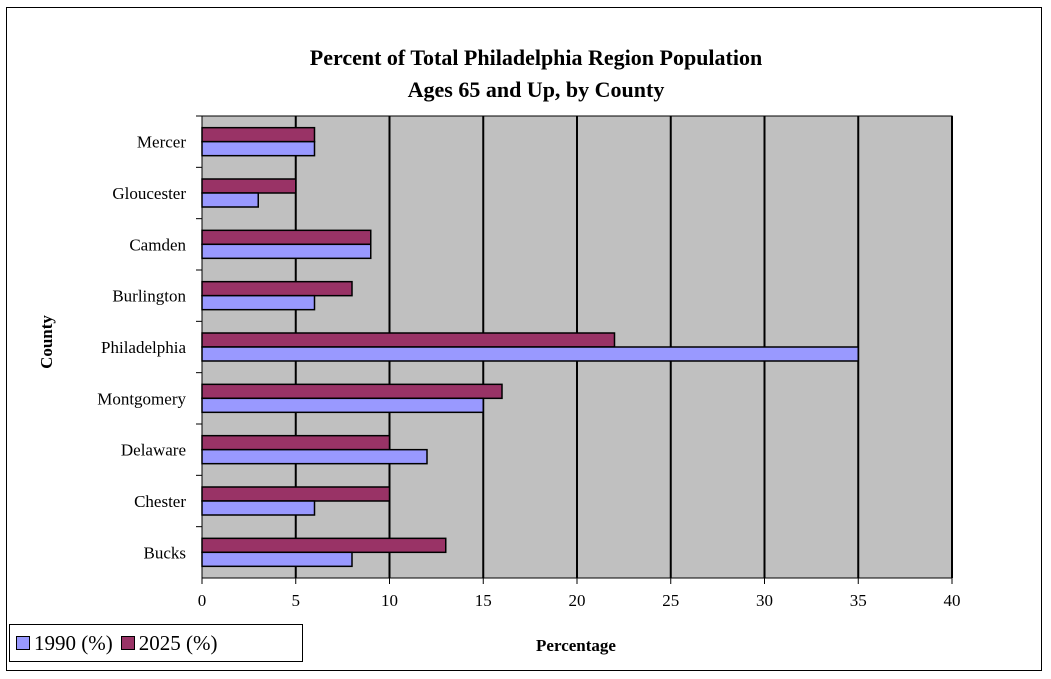 The height and width of the screenshot is (679, 1051). I want to click on bar-1990-gloucester, so click(230, 200).